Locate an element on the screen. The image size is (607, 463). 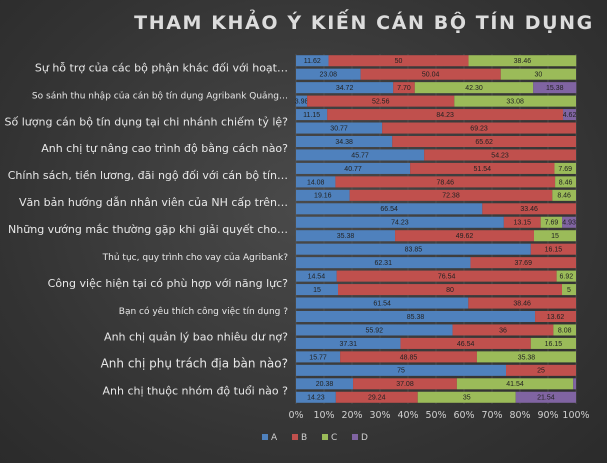
x-tick-label: 0% is located at coordinates (295, 415).